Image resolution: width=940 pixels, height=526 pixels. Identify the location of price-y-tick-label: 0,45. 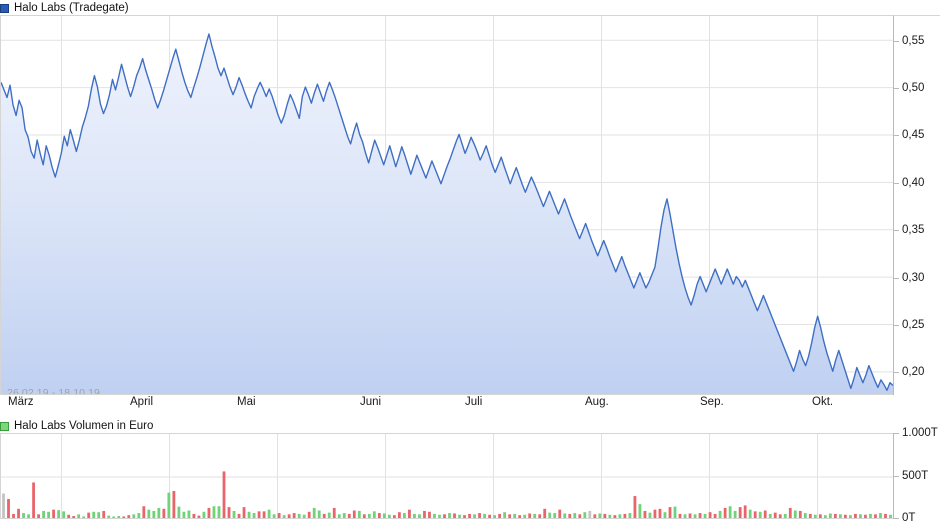
(913, 135).